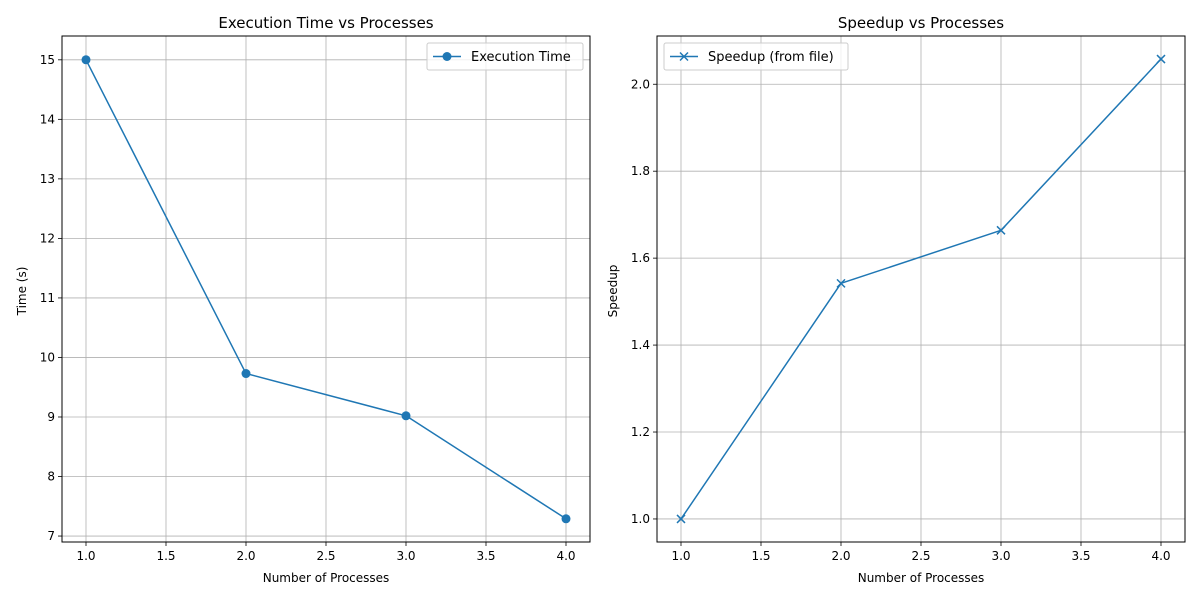 This screenshot has height=600, width=1200. Describe the element at coordinates (47, 179) in the screenshot. I see `y-tick-label: 13` at that location.